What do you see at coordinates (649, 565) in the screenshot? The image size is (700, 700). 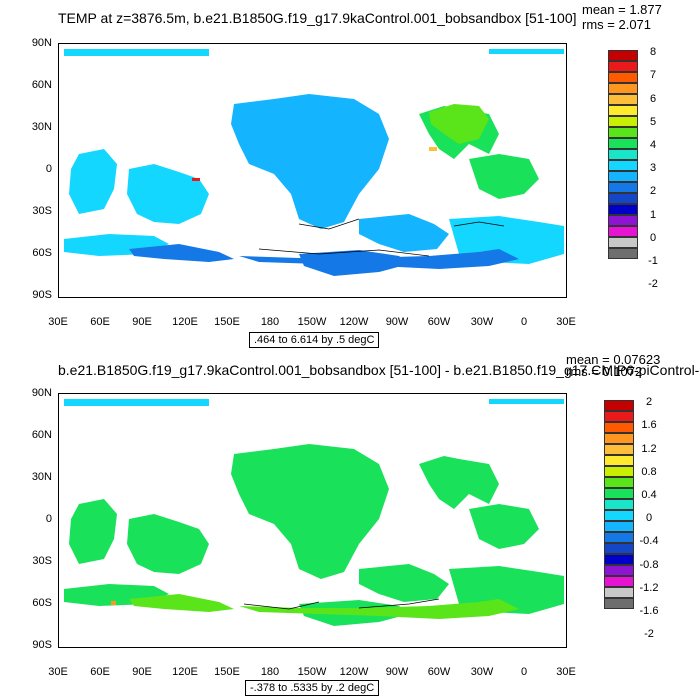 I see `colorbar-tick: -0.8` at bounding box center [649, 565].